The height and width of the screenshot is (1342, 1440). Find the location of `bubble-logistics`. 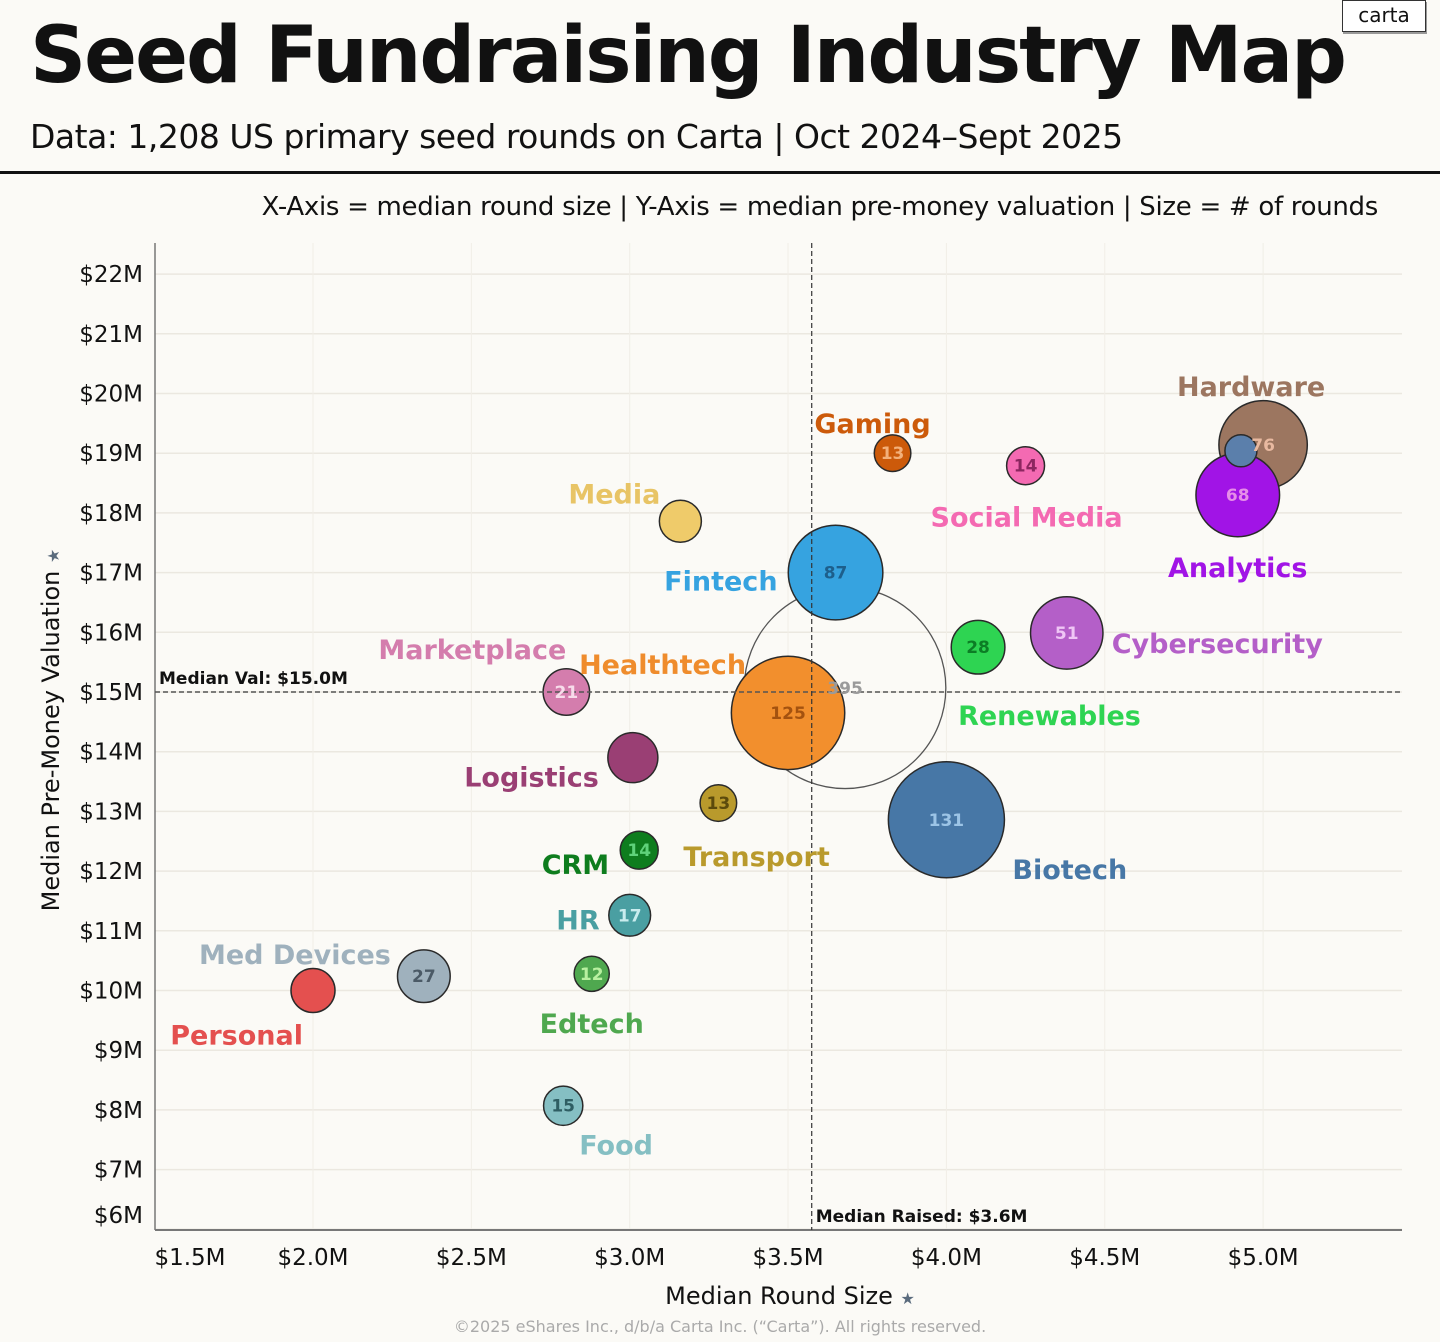

bubble-logistics is located at coordinates (633, 757).